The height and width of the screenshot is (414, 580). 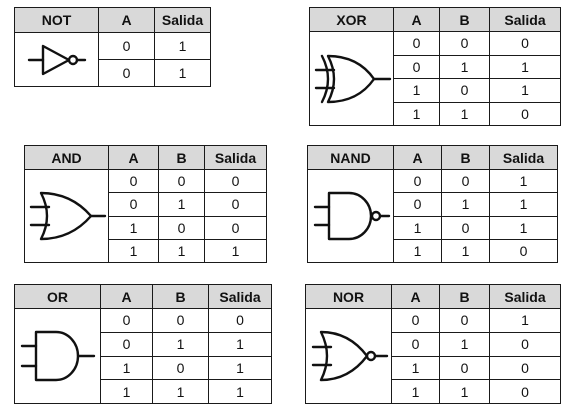 I want to click on not-gate-name: NOT, so click(x=56, y=20).